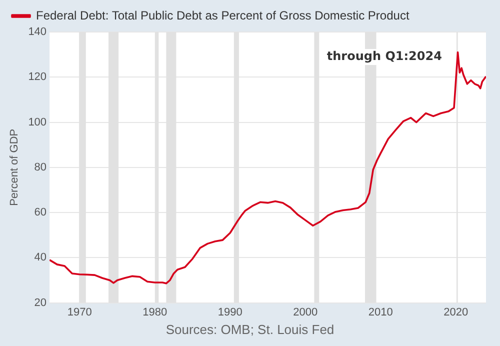  I want to click on x-tick-label: 1990, so click(230, 312).